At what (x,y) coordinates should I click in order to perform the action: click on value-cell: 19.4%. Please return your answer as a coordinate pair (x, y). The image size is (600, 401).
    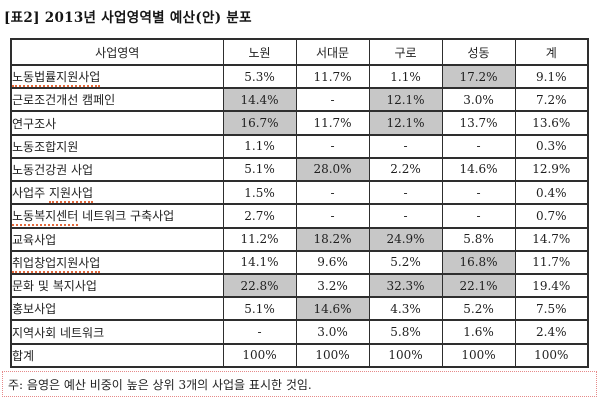
    Looking at the image, I should click on (551, 285).